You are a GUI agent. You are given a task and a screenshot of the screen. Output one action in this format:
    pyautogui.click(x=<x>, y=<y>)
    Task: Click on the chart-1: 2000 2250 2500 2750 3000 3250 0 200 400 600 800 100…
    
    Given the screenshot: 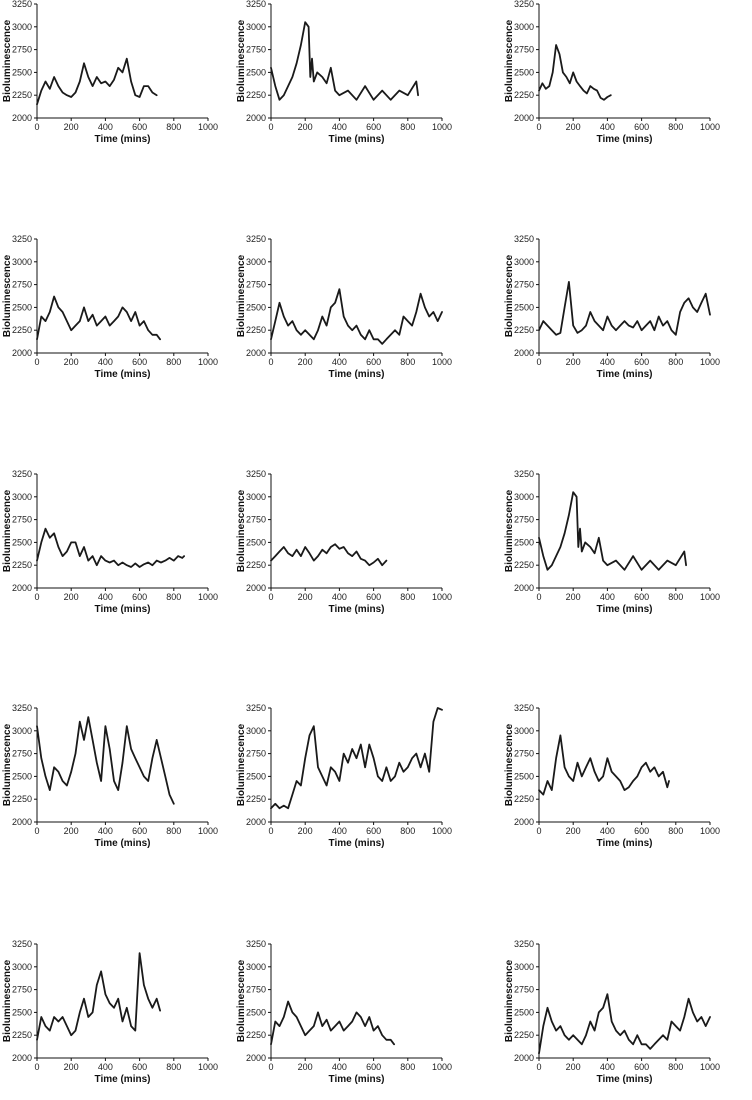 What is the action you would take?
    pyautogui.click(x=110, y=72)
    